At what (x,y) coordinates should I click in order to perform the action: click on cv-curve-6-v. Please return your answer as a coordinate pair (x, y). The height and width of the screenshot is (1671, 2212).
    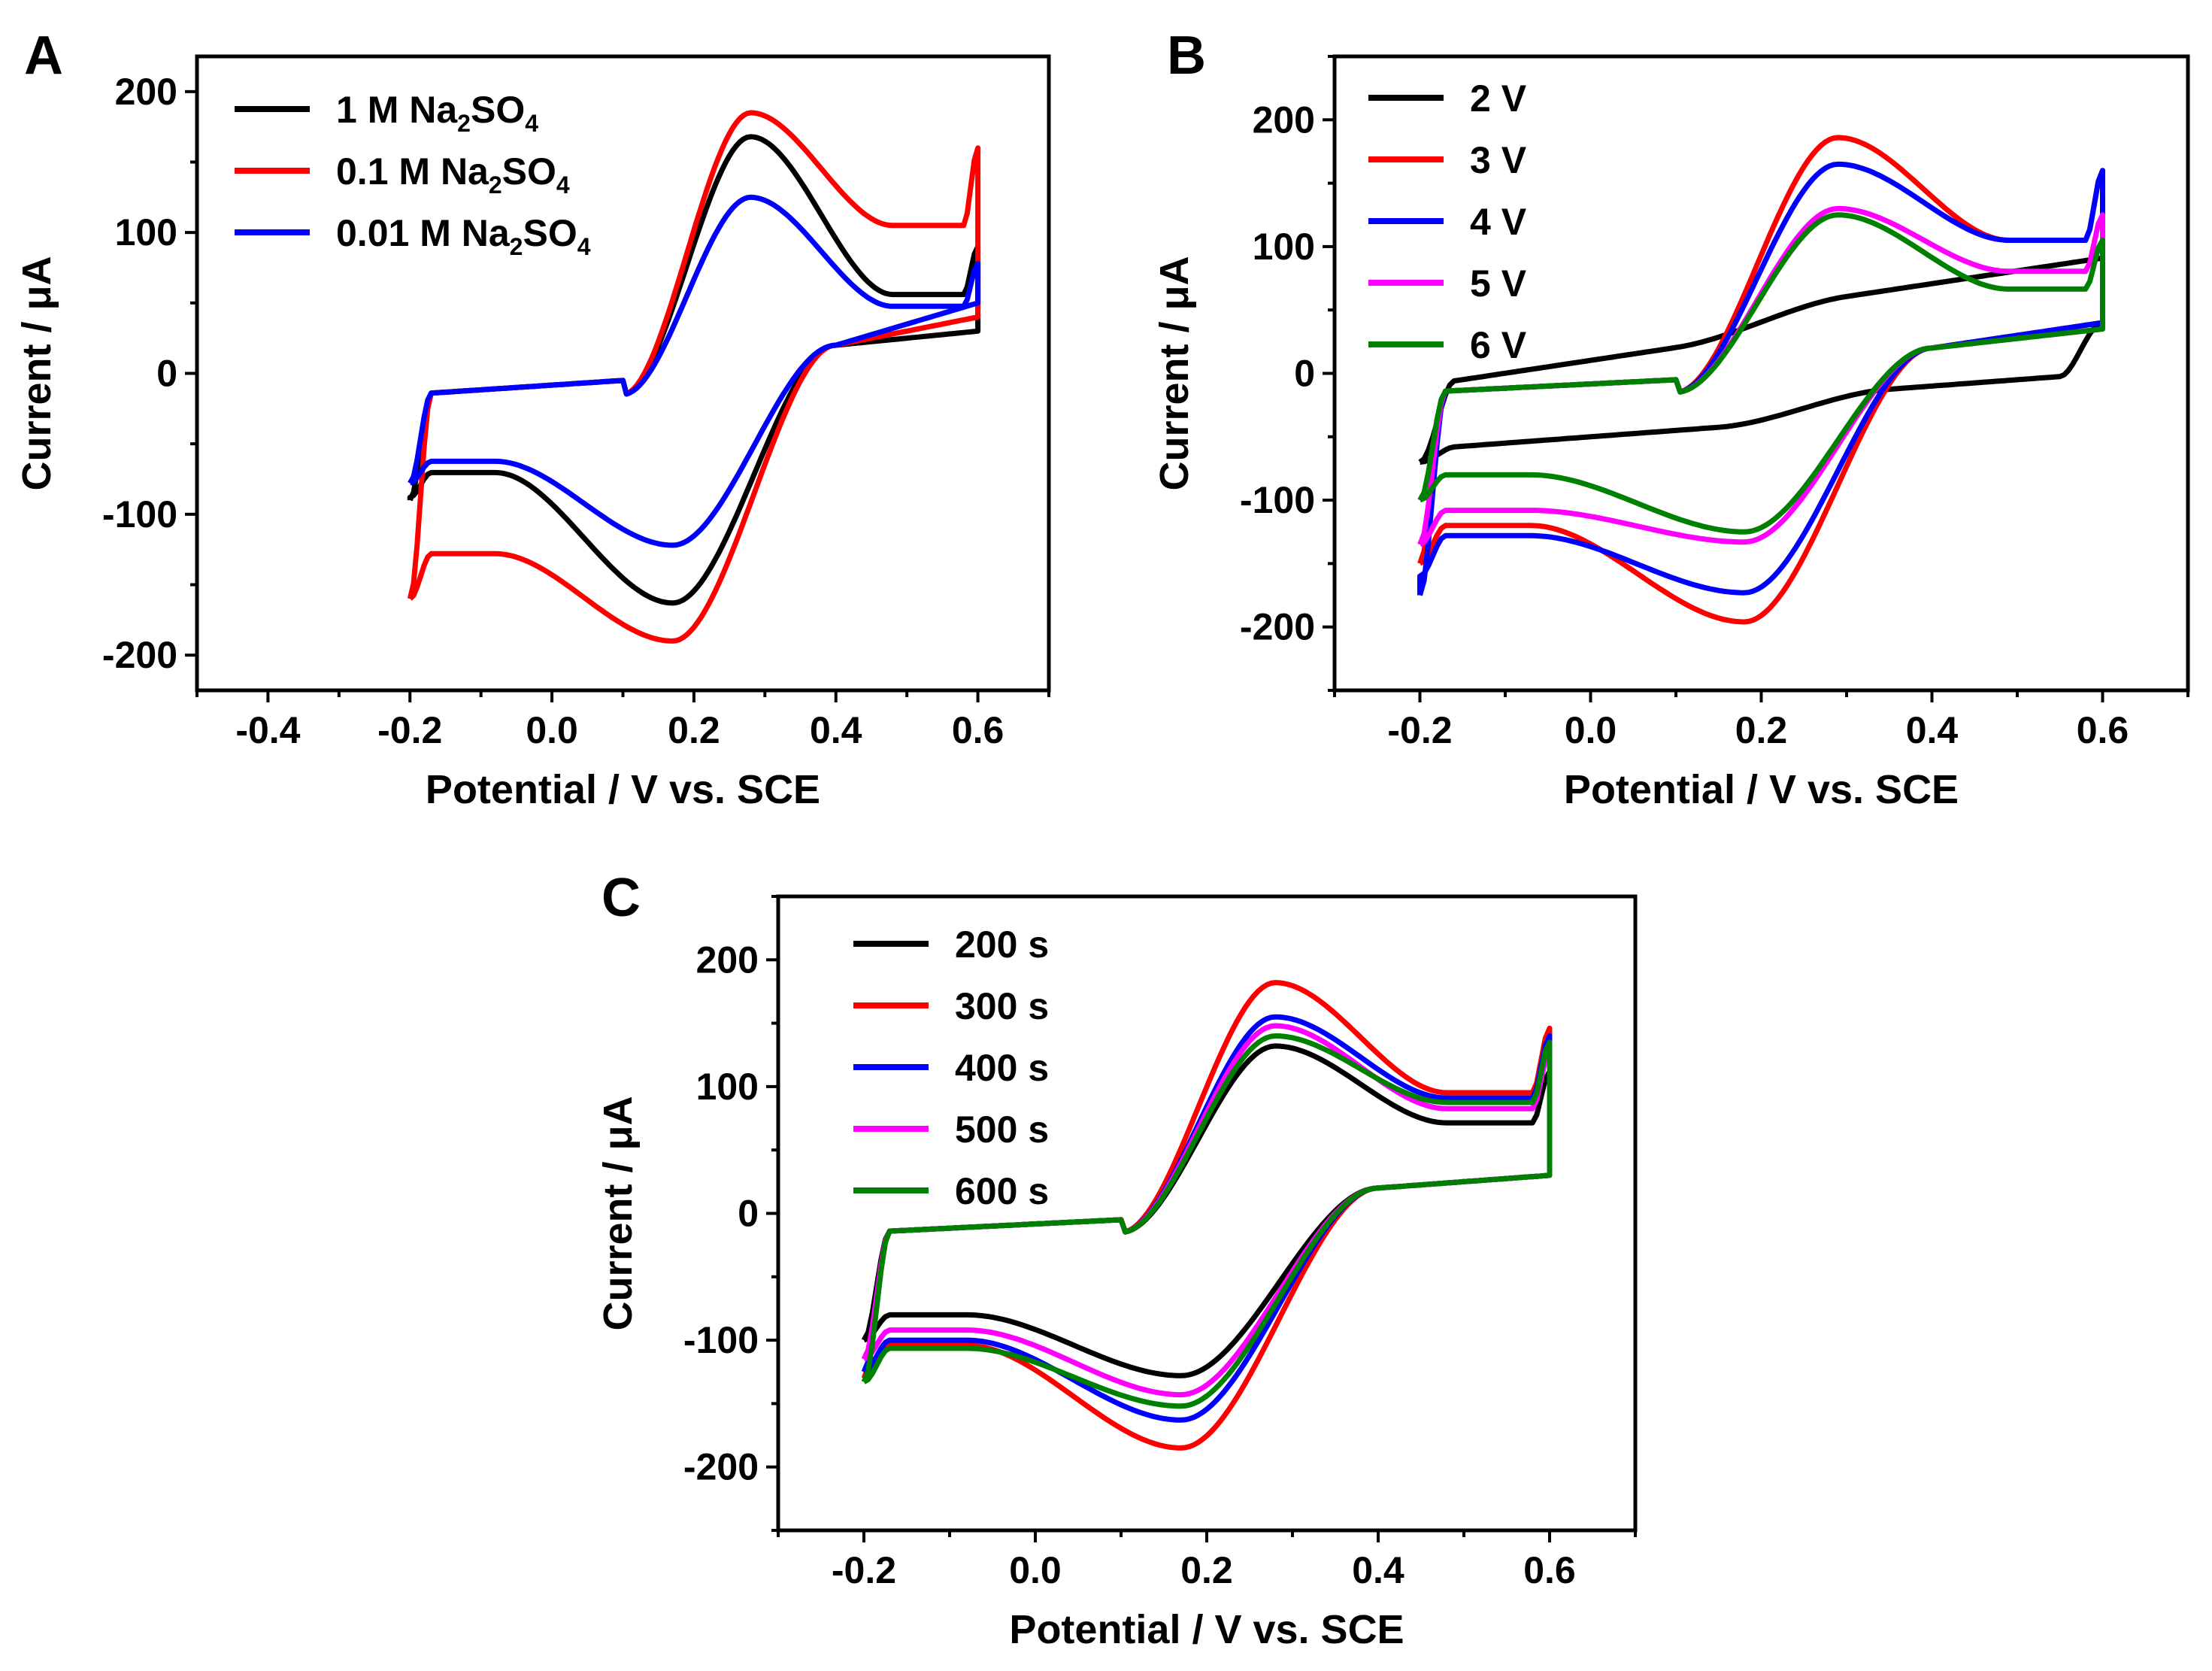
    Looking at the image, I should click on (1761, 373).